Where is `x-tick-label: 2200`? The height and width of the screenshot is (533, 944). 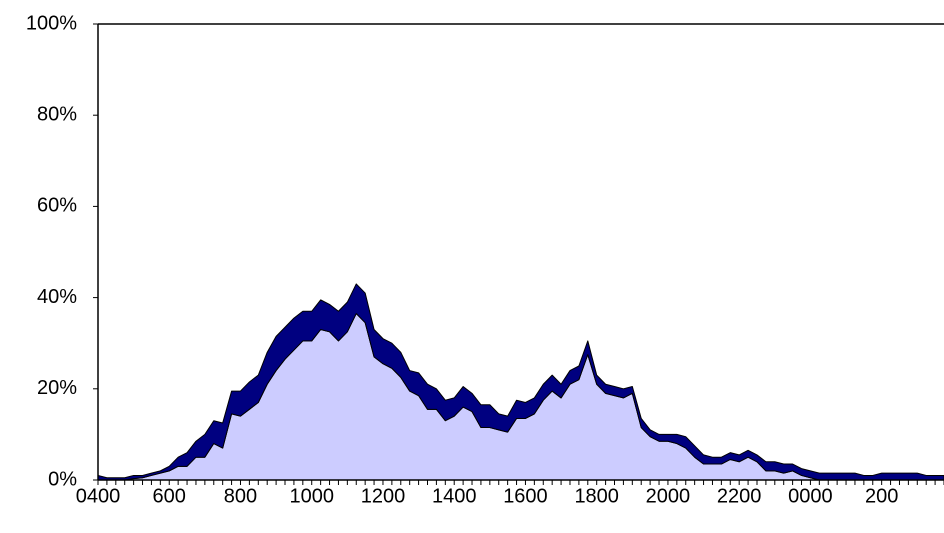 x-tick-label: 2200 is located at coordinates (739, 496).